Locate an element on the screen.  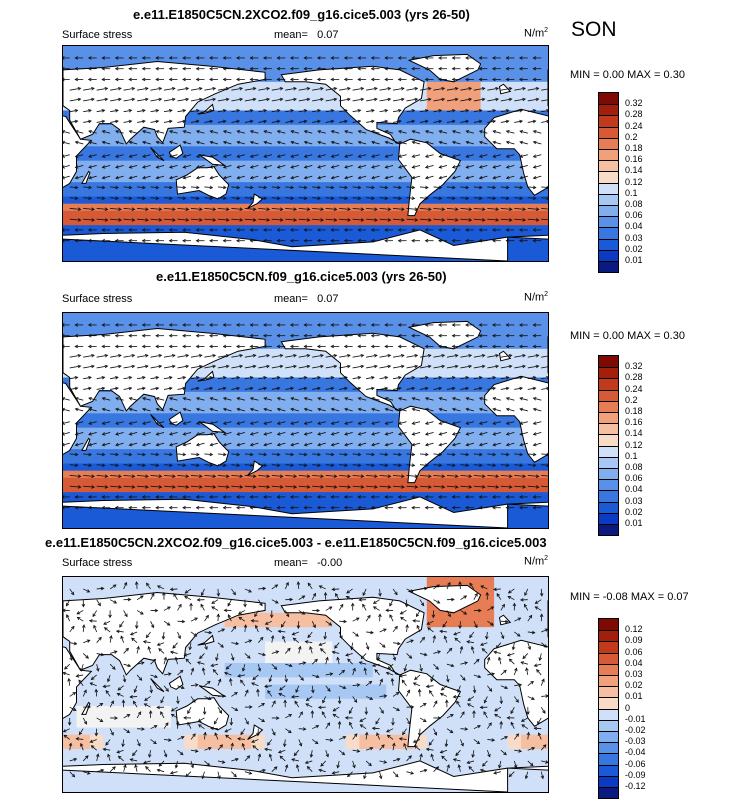
colorbar-segment is located at coordinates (608, 166).